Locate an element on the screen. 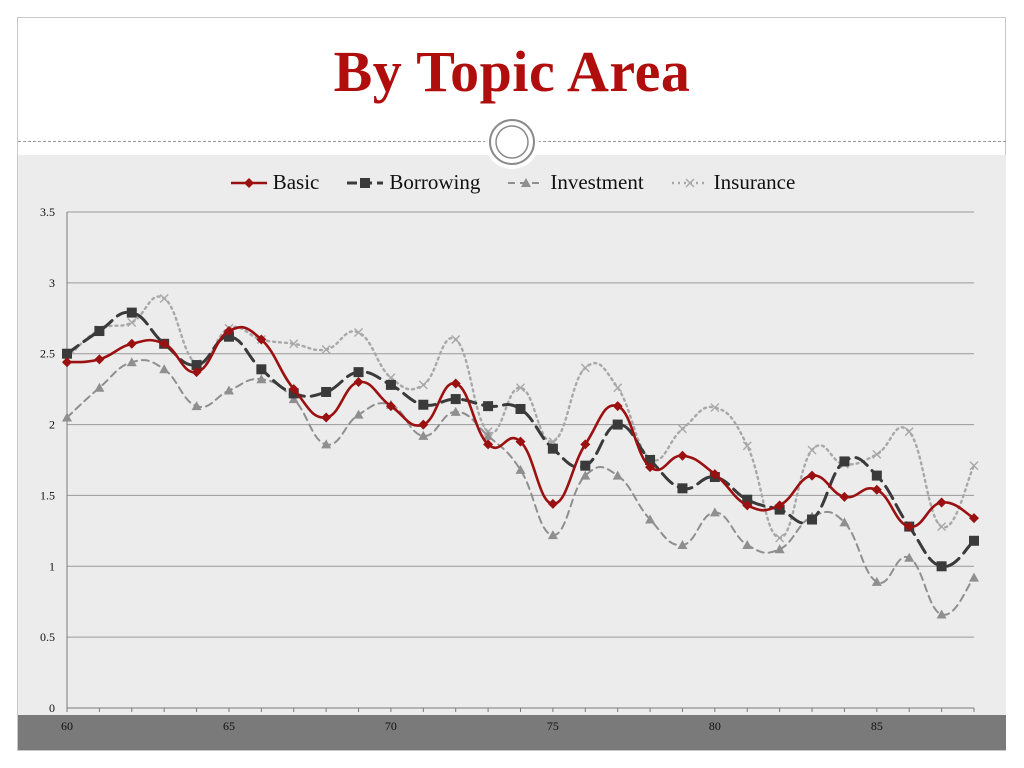  y-tick-label: 0.5 is located at coordinates (47, 637).